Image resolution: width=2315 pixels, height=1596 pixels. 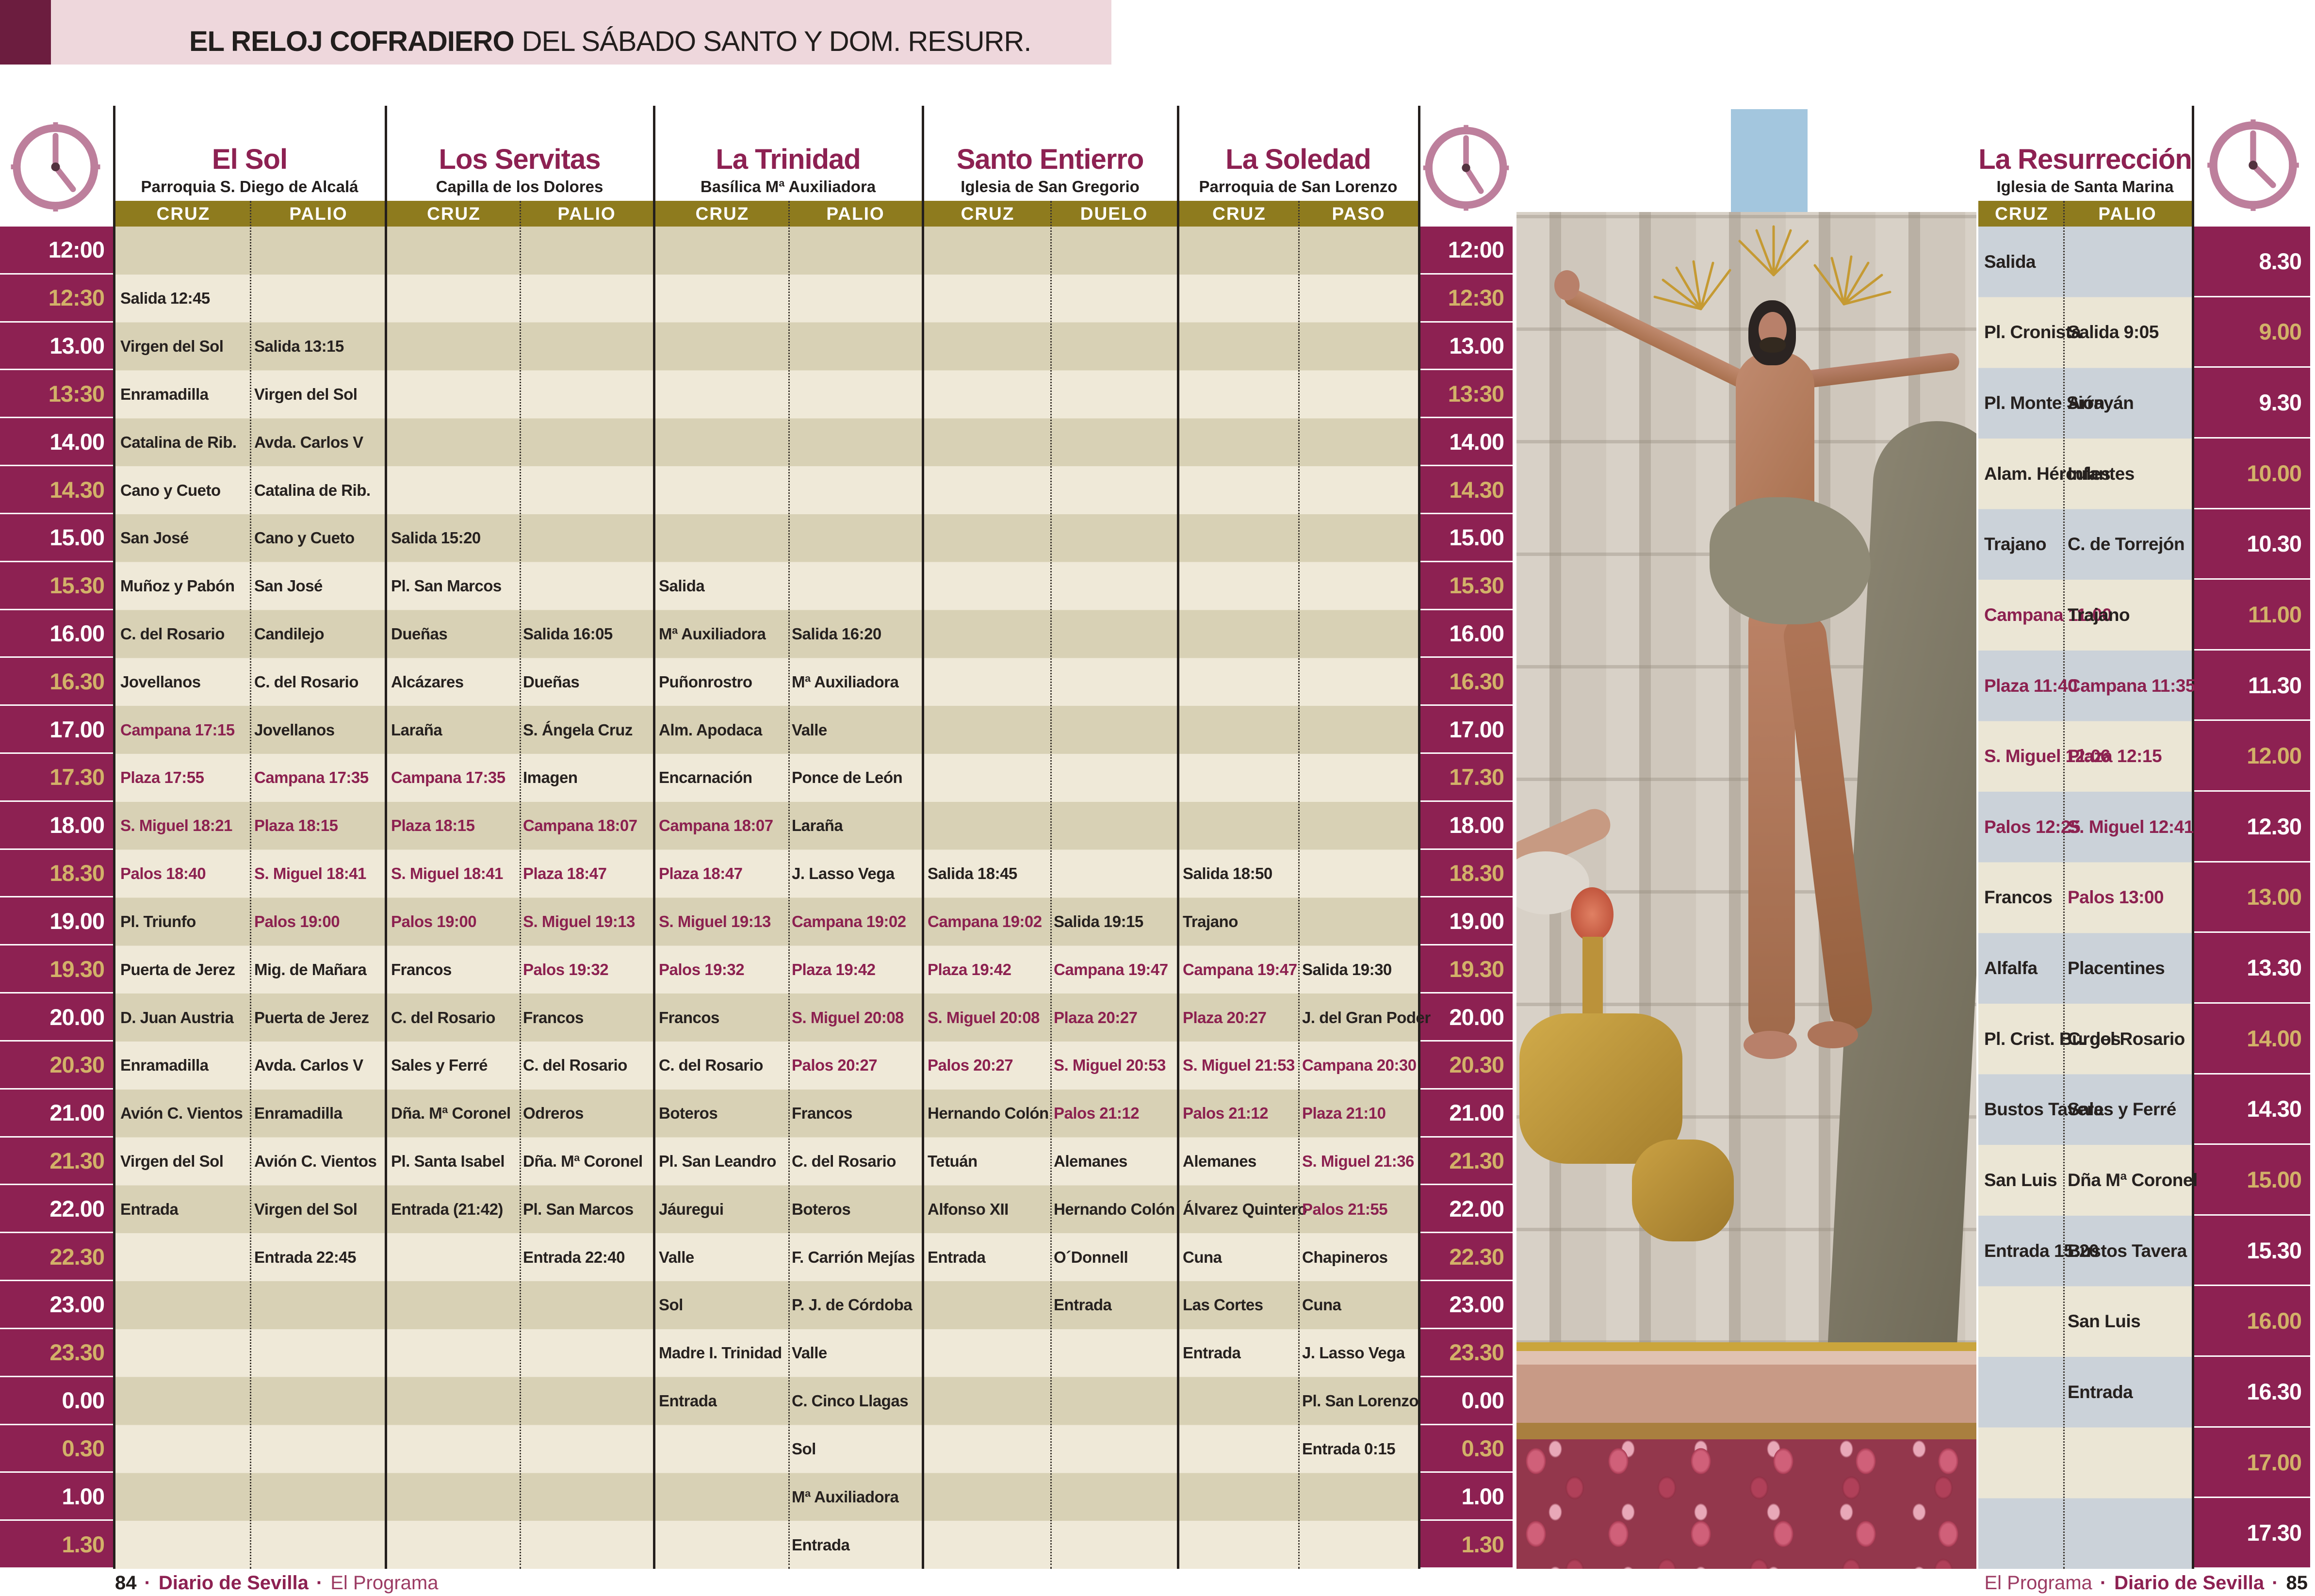 I want to click on schedule-cell: Muñoz y Pabón, so click(x=177, y=586).